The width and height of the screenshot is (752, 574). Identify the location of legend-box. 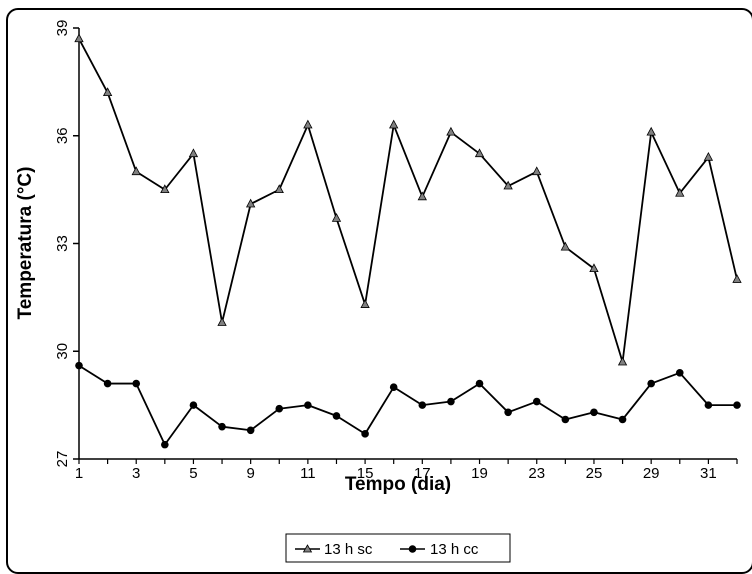
(398, 548).